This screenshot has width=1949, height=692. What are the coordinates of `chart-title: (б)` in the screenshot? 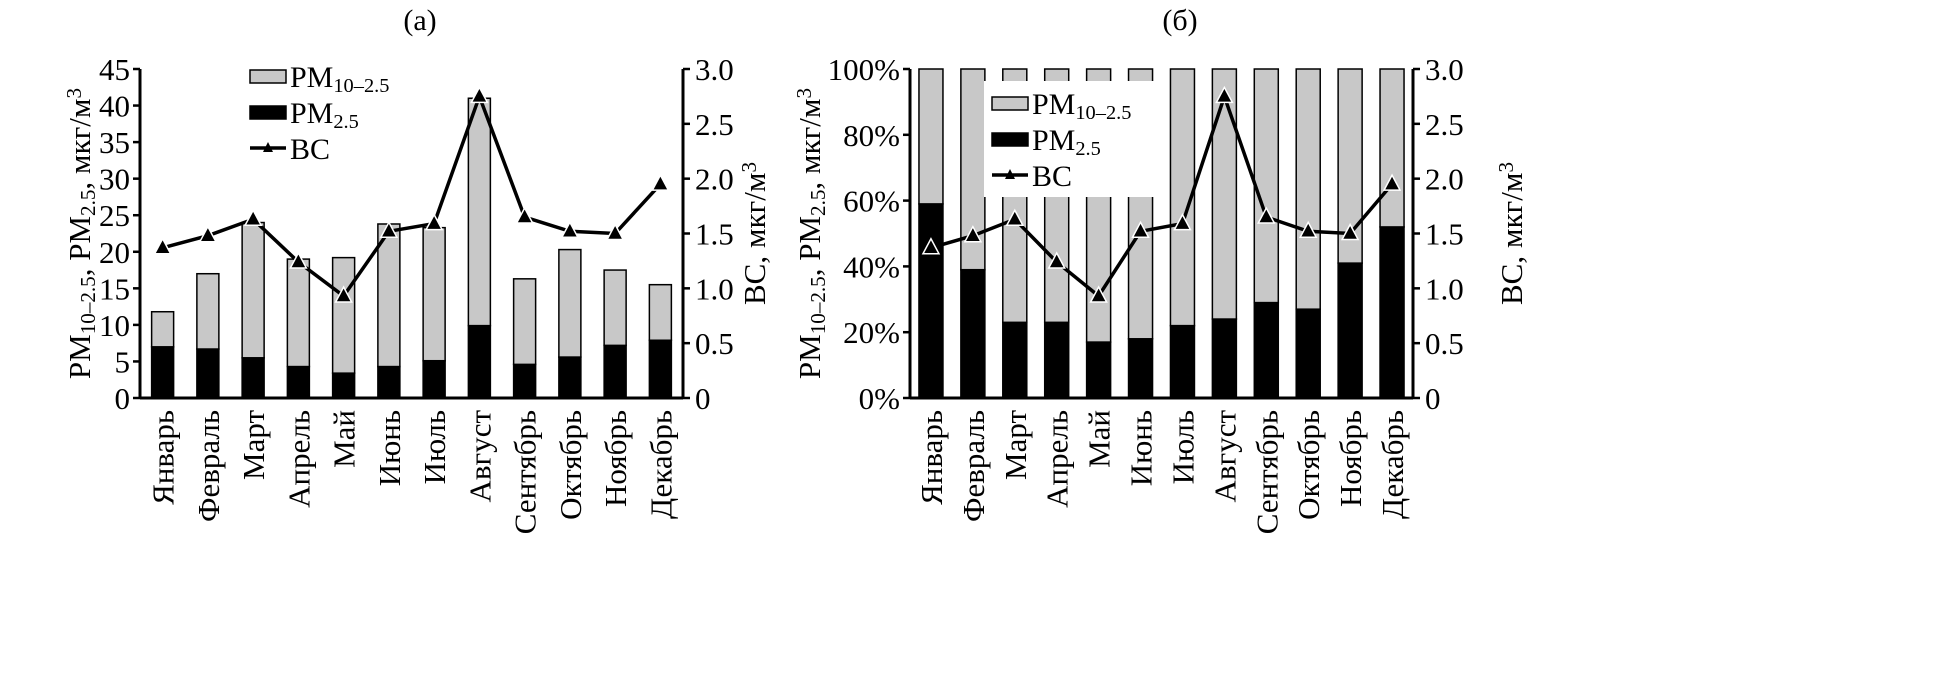 It's located at (1179, 20).